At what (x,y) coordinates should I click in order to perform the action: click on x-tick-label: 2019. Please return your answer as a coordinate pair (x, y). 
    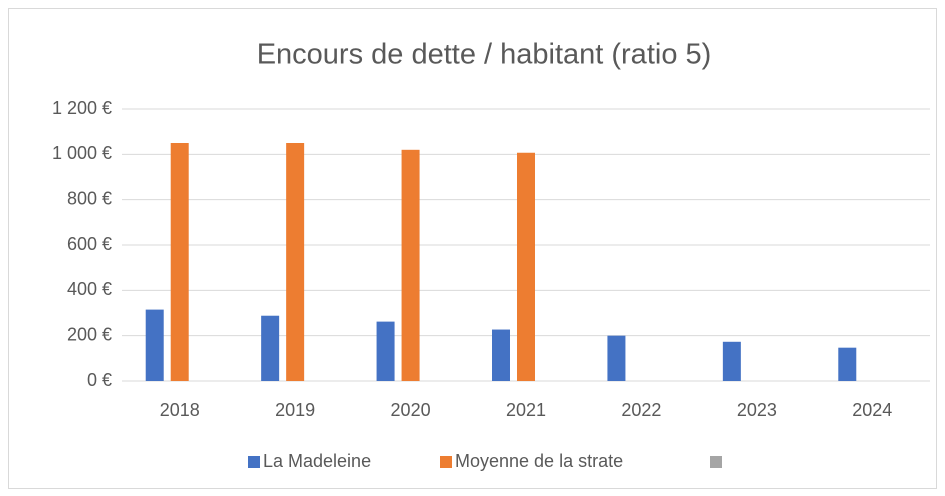
    Looking at the image, I should click on (295, 410).